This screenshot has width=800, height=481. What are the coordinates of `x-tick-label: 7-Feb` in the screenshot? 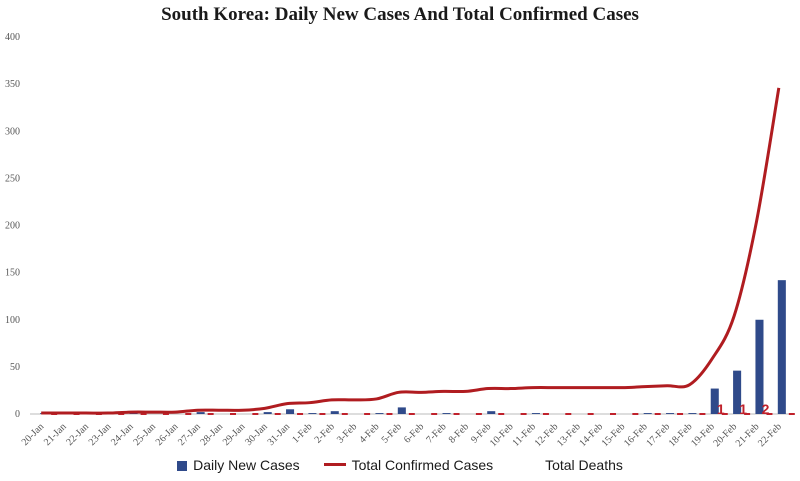 It's located at (436, 433).